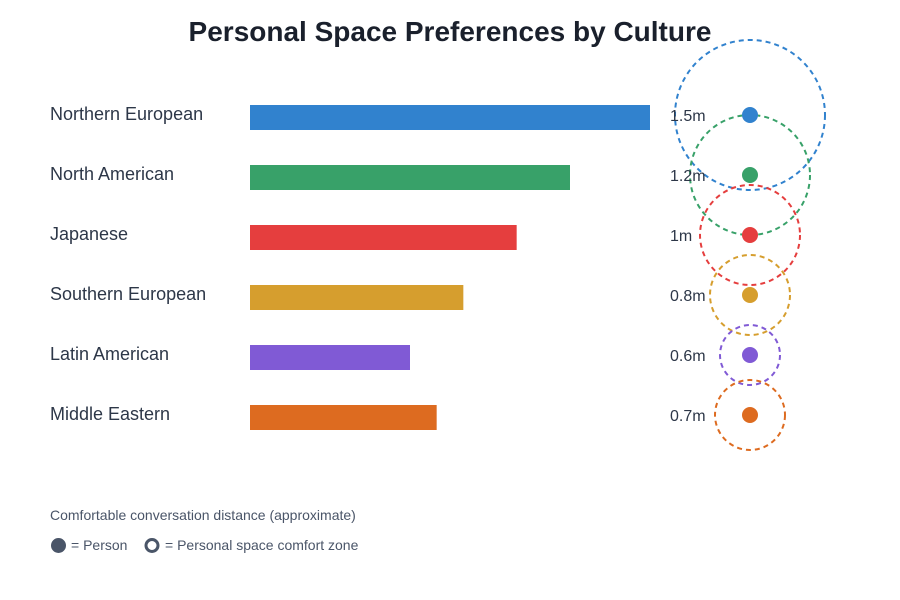 This screenshot has height=600, width=900. What do you see at coordinates (688, 356) in the screenshot?
I see `value-label: 0.6m` at bounding box center [688, 356].